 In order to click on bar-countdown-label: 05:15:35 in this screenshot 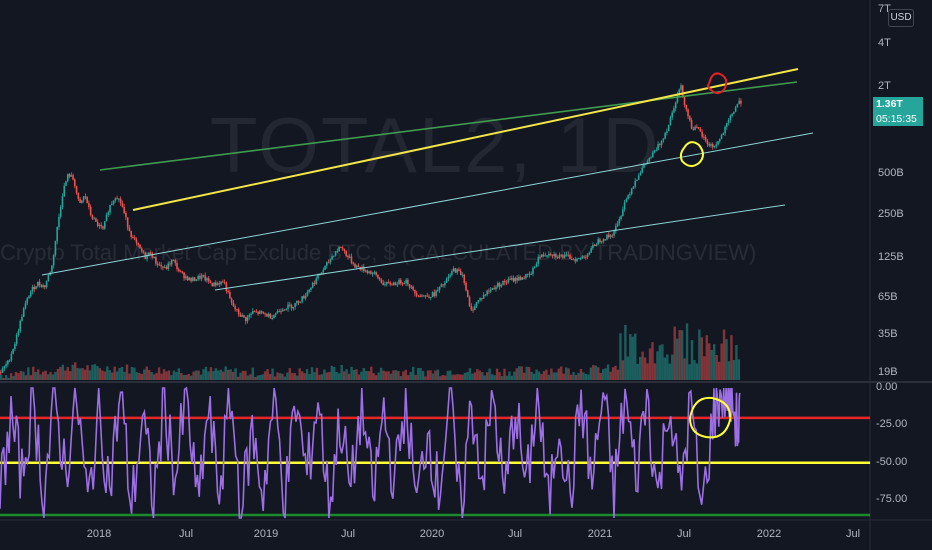, I will do `click(898, 119)`.